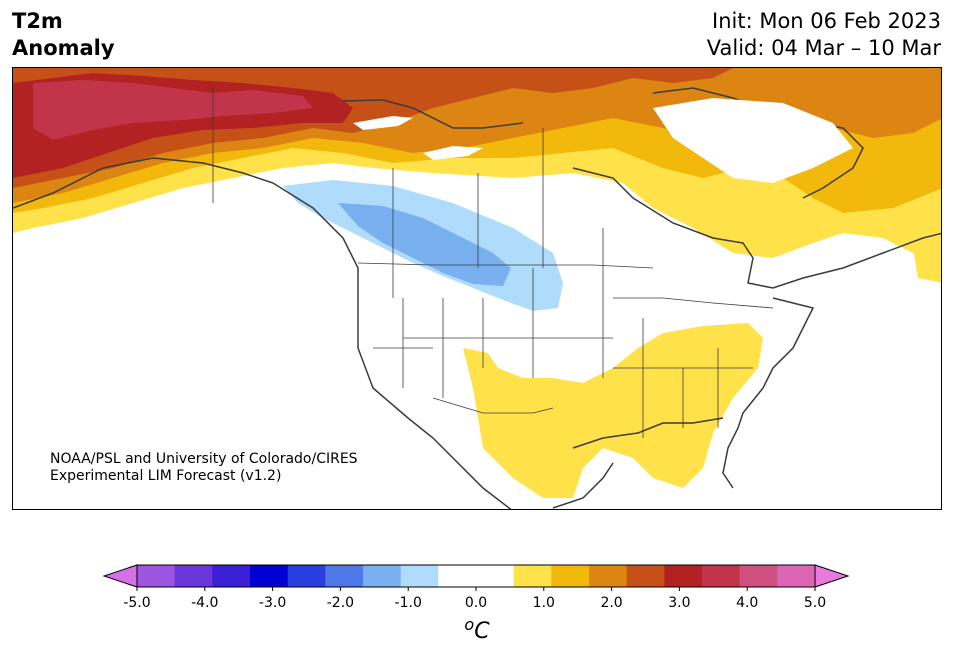 This screenshot has width=953, height=656. Describe the element at coordinates (408, 603) in the screenshot. I see `colorbar-tick-label: -1.0` at that location.